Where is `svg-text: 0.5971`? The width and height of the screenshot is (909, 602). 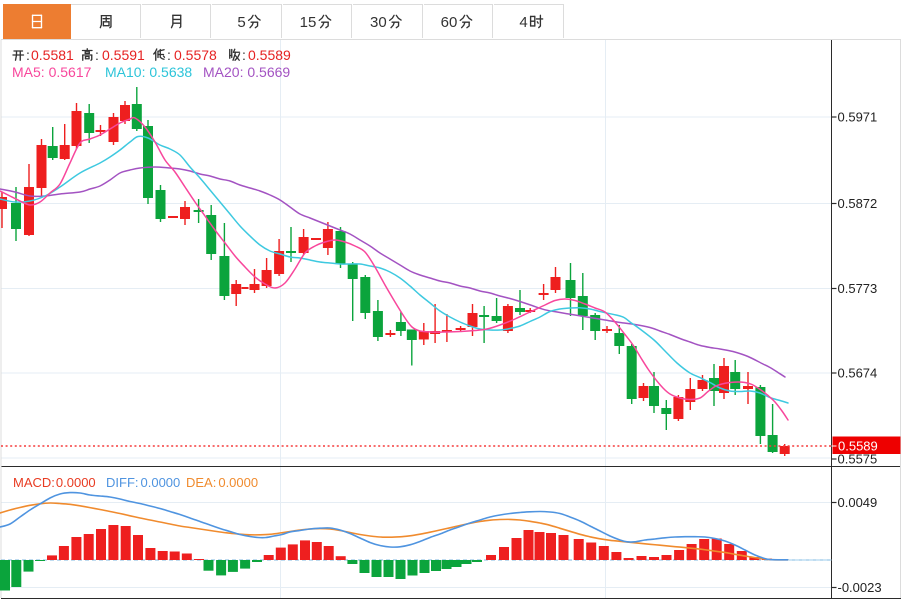 svg-text: 0.5971 is located at coordinates (858, 117).